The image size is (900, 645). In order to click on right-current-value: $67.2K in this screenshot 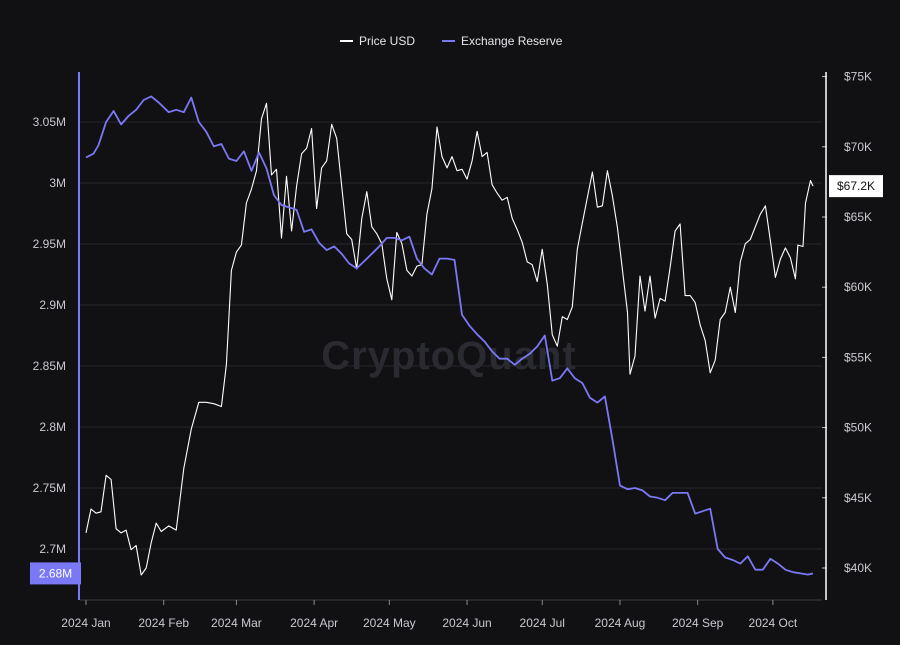, I will do `click(856, 186)`.